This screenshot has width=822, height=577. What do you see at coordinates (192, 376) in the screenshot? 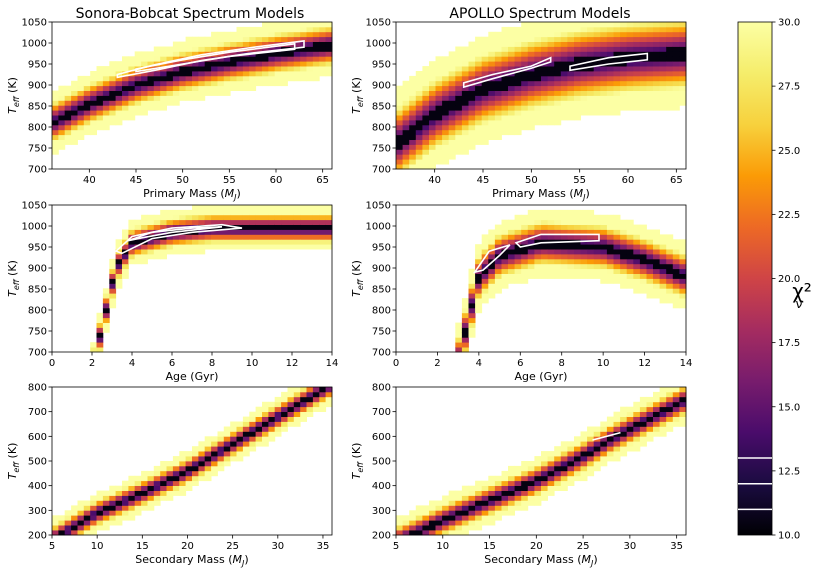
I see `x-axis-label: Age (Gyr)` at bounding box center [192, 376].